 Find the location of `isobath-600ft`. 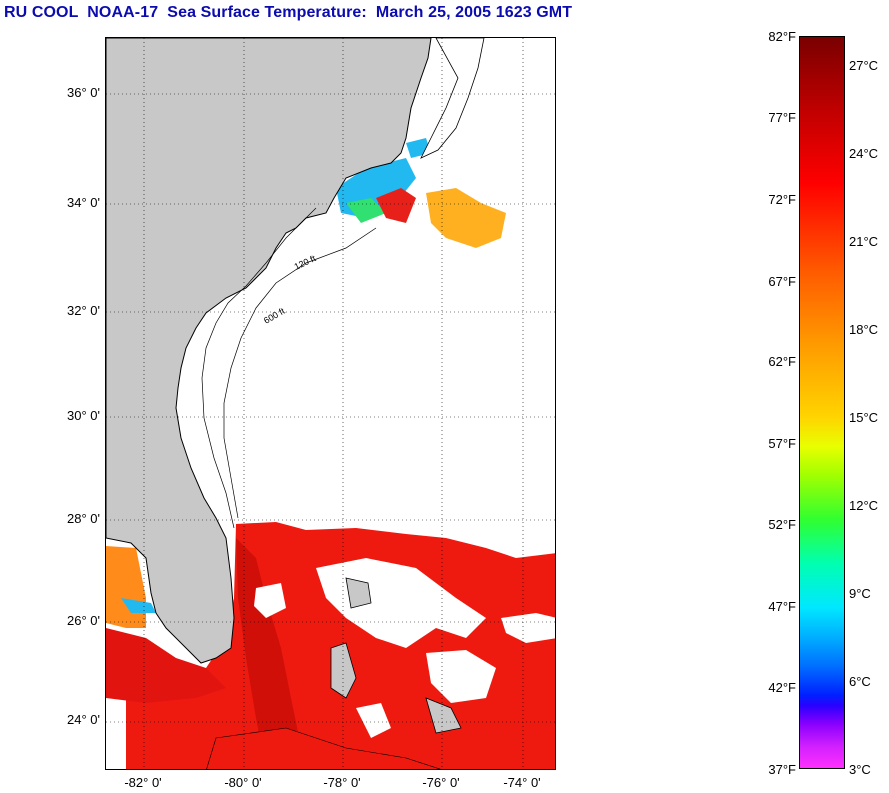

isobath-600ft is located at coordinates (300, 373).